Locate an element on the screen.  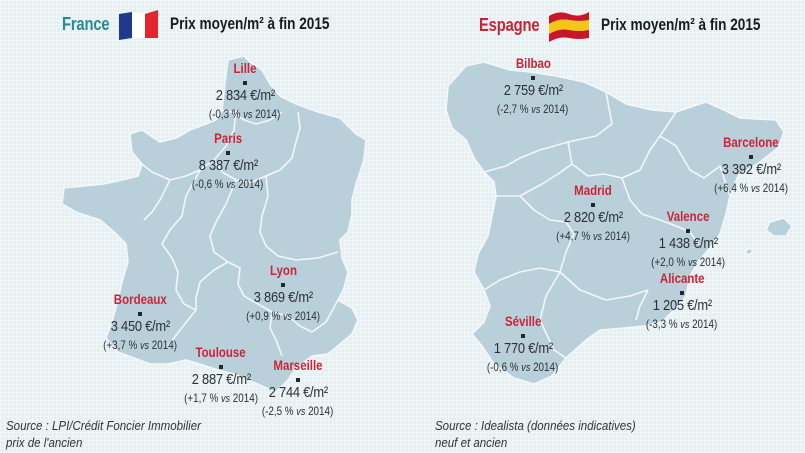
city-change: (+0,9 % vs 2014) is located at coordinates (283, 316).